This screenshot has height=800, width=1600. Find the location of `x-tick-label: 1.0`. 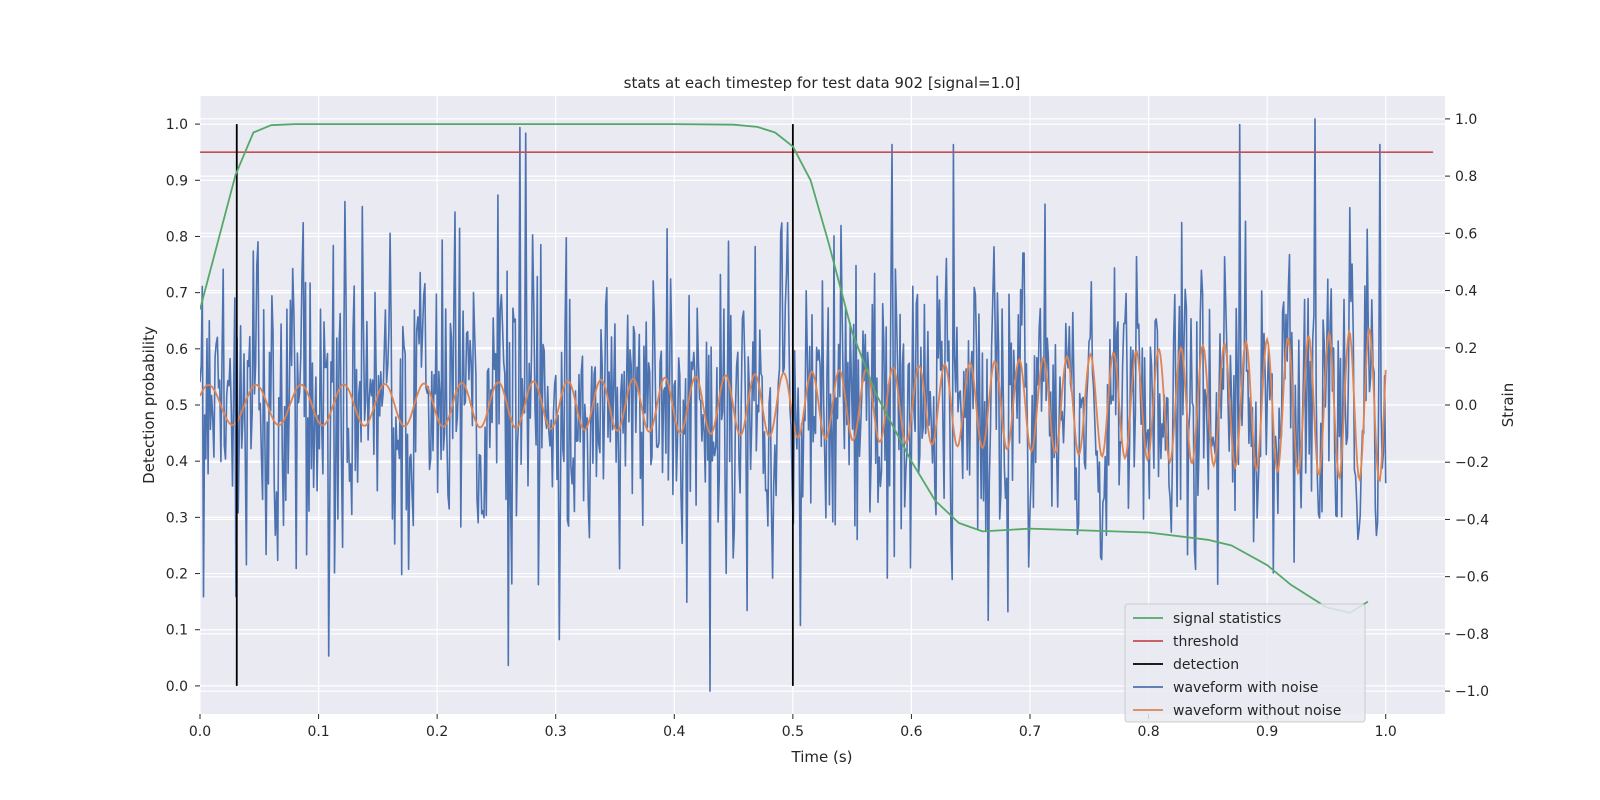

x-tick-label: 1.0 is located at coordinates (1386, 732).